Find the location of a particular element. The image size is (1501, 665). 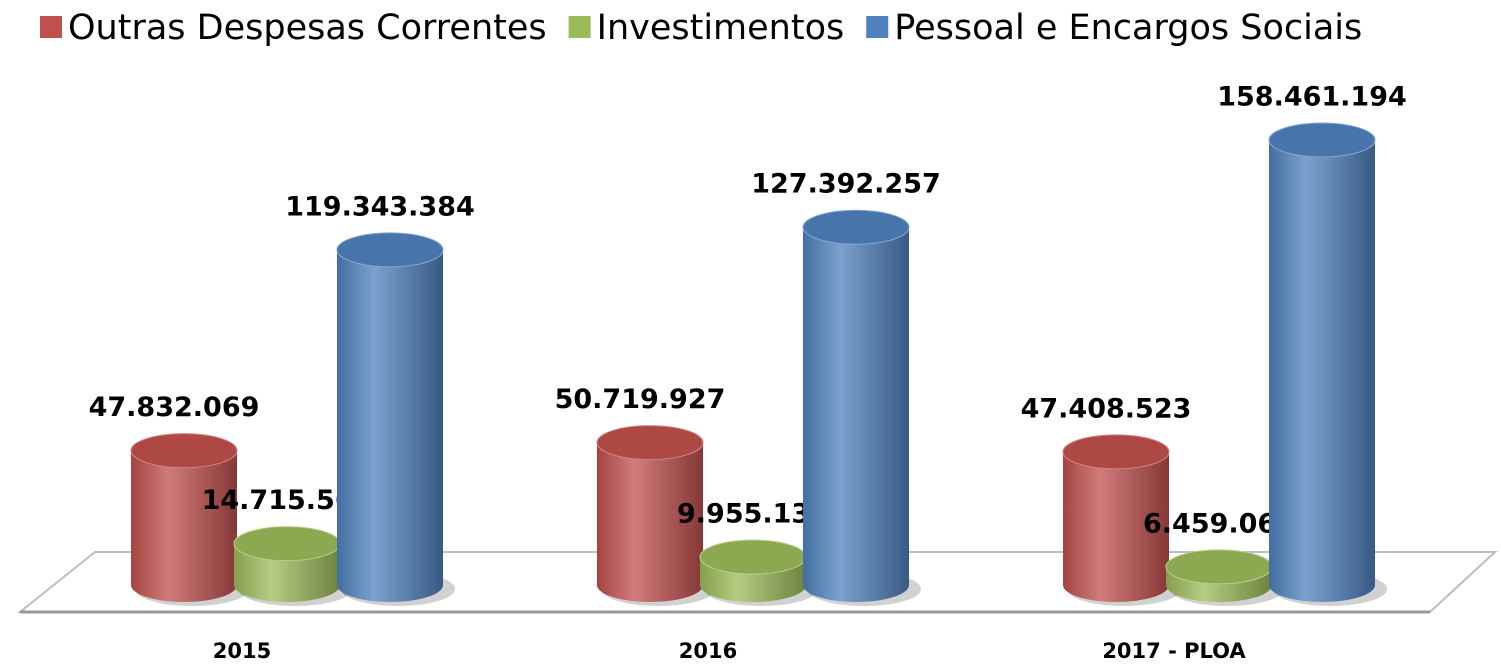

data-label: 119.343.384 is located at coordinates (380, 206).